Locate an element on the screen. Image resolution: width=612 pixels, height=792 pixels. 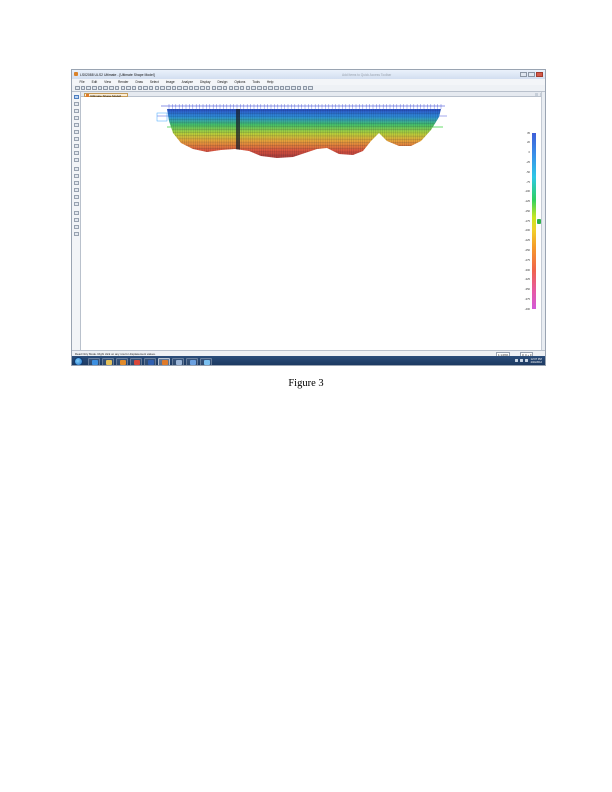
taskbar-notes-icon is located at coordinates (178, 361).